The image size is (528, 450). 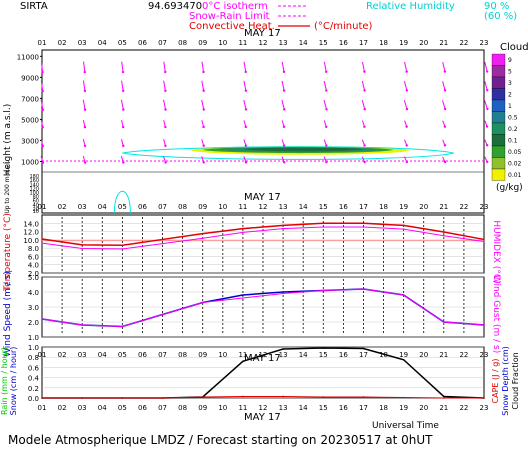 What do you see at coordinates (323, 207) in the screenshot?
I see `hour-tick-label: 15` at bounding box center [323, 207].